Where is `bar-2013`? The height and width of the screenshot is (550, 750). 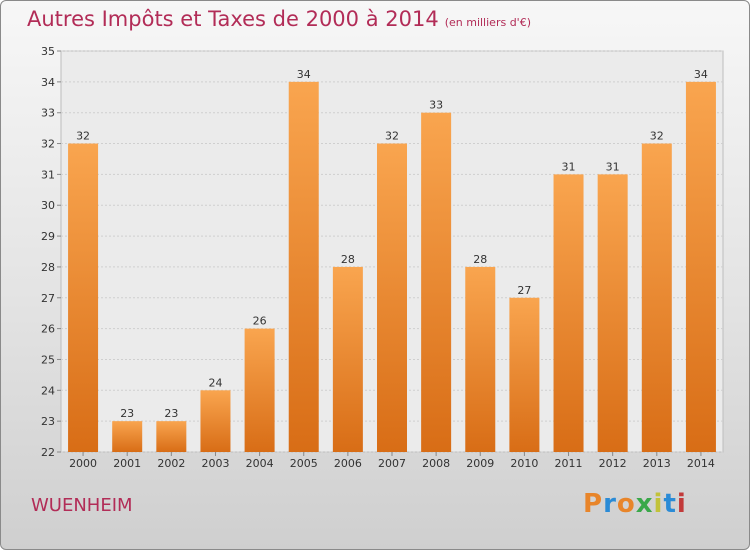 bar-2013 is located at coordinates (656, 298).